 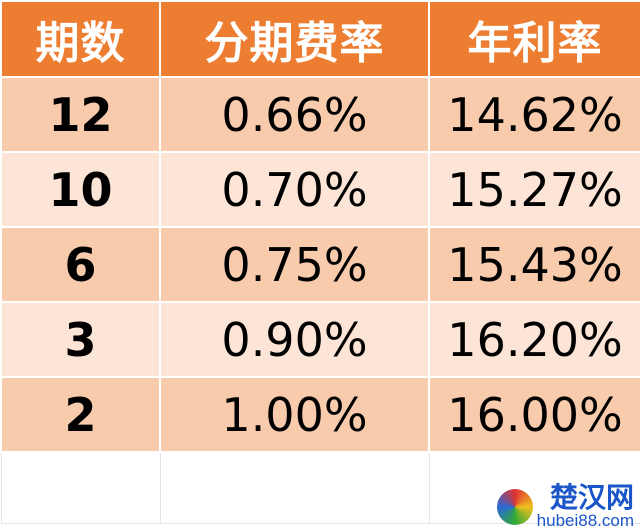 I want to click on watermark-url: hubei88.com, so click(x=585, y=520).